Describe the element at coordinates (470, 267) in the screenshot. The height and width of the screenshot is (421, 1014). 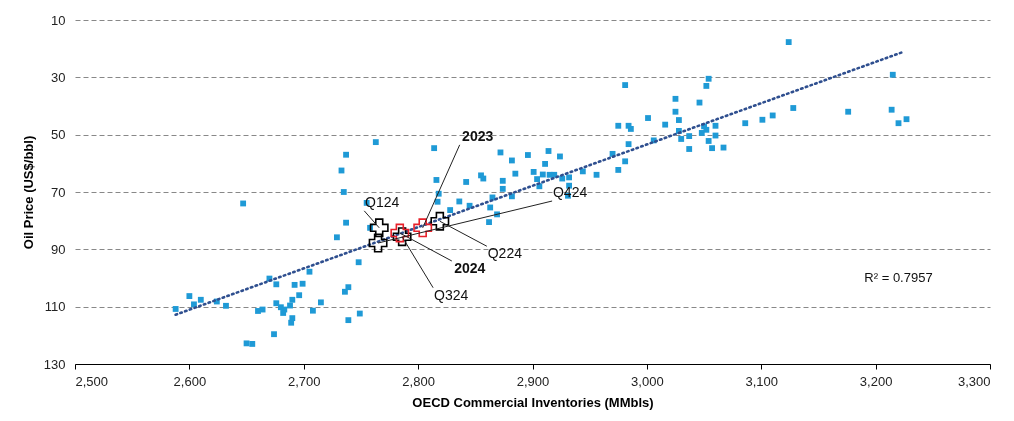
I see `annotation: 2024` at that location.